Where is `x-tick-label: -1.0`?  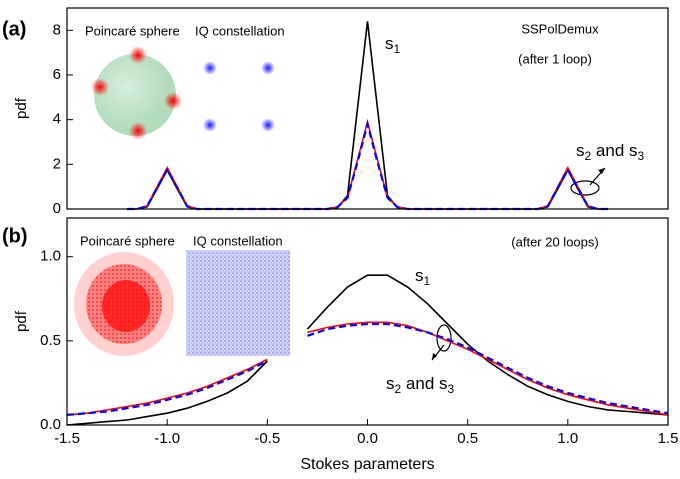 x-tick-label: -1.0 is located at coordinates (167, 438).